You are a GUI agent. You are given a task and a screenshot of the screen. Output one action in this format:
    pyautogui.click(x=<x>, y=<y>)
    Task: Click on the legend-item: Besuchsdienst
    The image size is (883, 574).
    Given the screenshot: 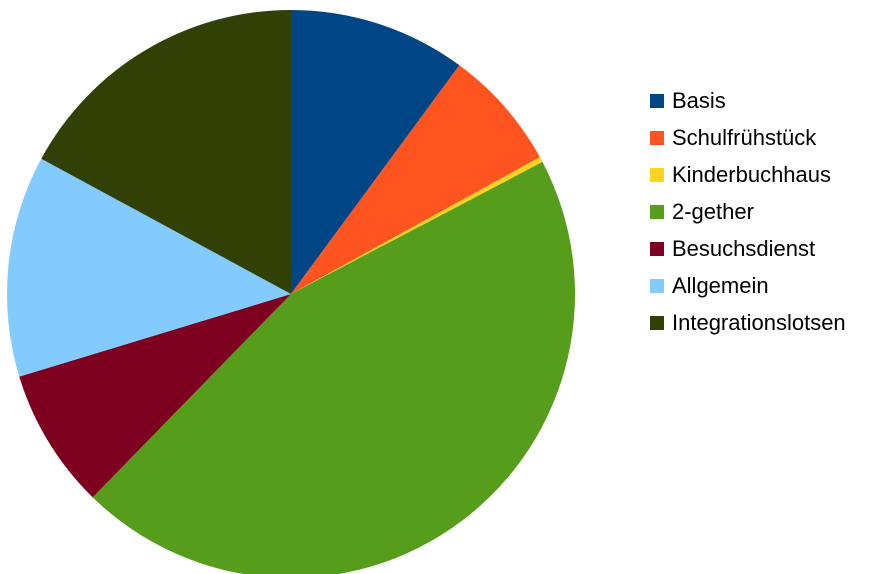 What is the action you would take?
    pyautogui.click(x=748, y=248)
    